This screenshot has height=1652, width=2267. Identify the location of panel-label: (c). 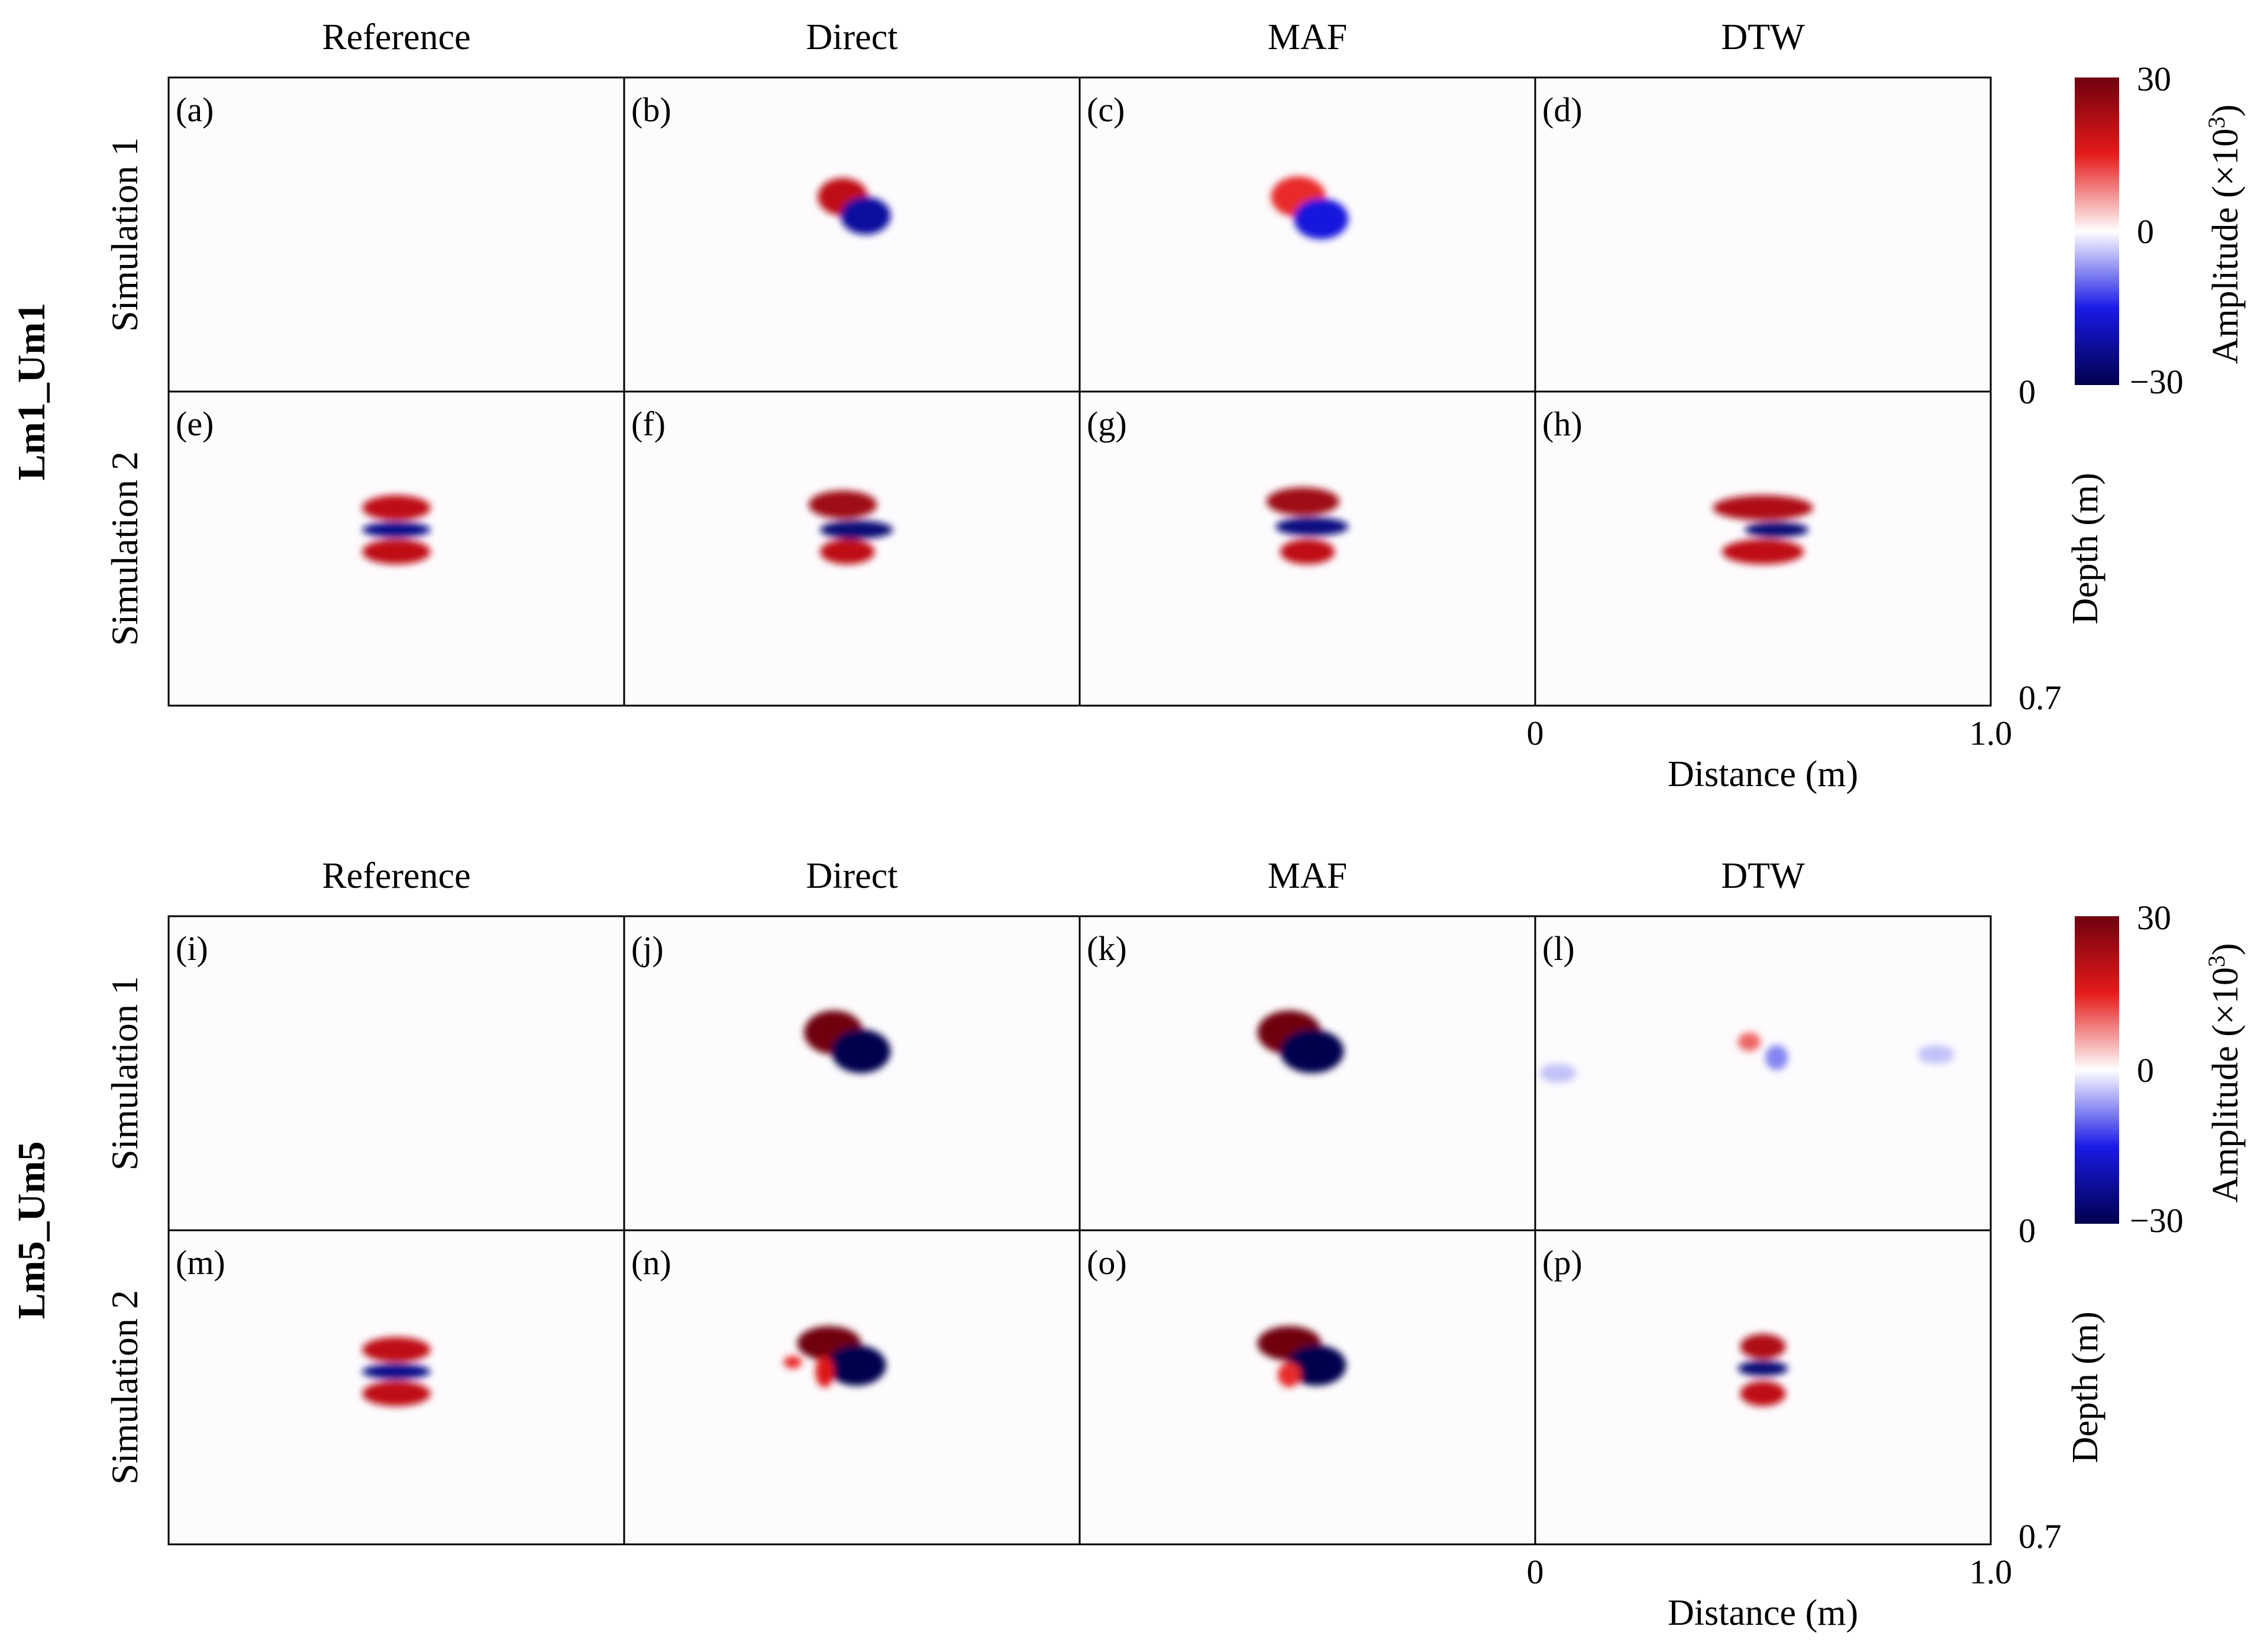
(1106, 109).